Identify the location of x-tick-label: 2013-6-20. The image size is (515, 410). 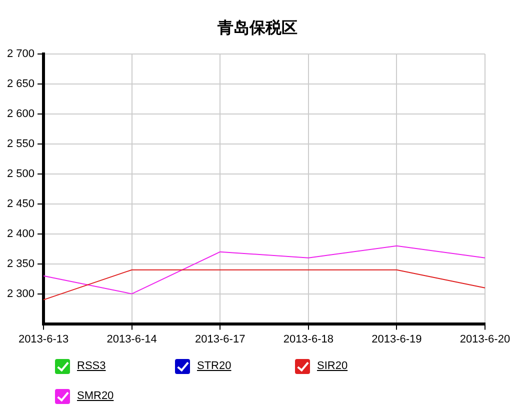
(485, 339).